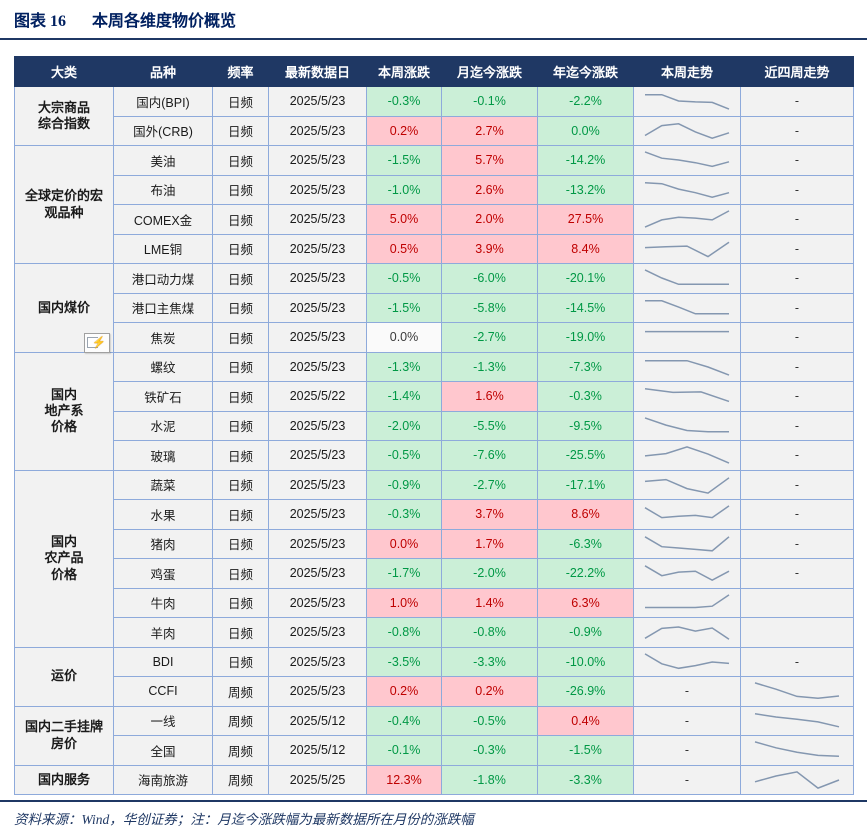  I want to click on week-change-cell: -1.5%, so click(404, 160).